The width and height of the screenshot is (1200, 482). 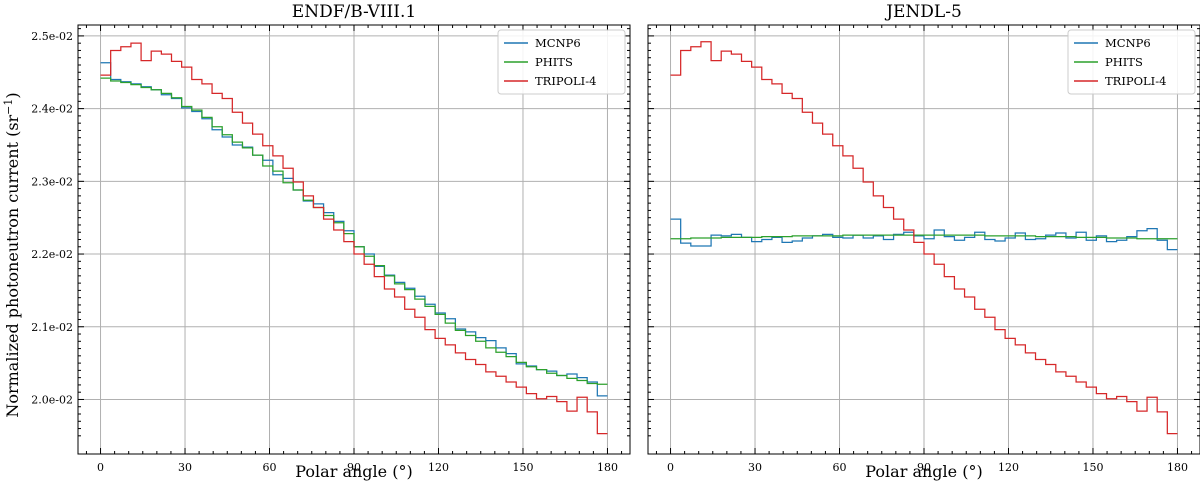 What do you see at coordinates (52, 327) in the screenshot?
I see `y-tick-label: 2.1e-02` at bounding box center [52, 327].